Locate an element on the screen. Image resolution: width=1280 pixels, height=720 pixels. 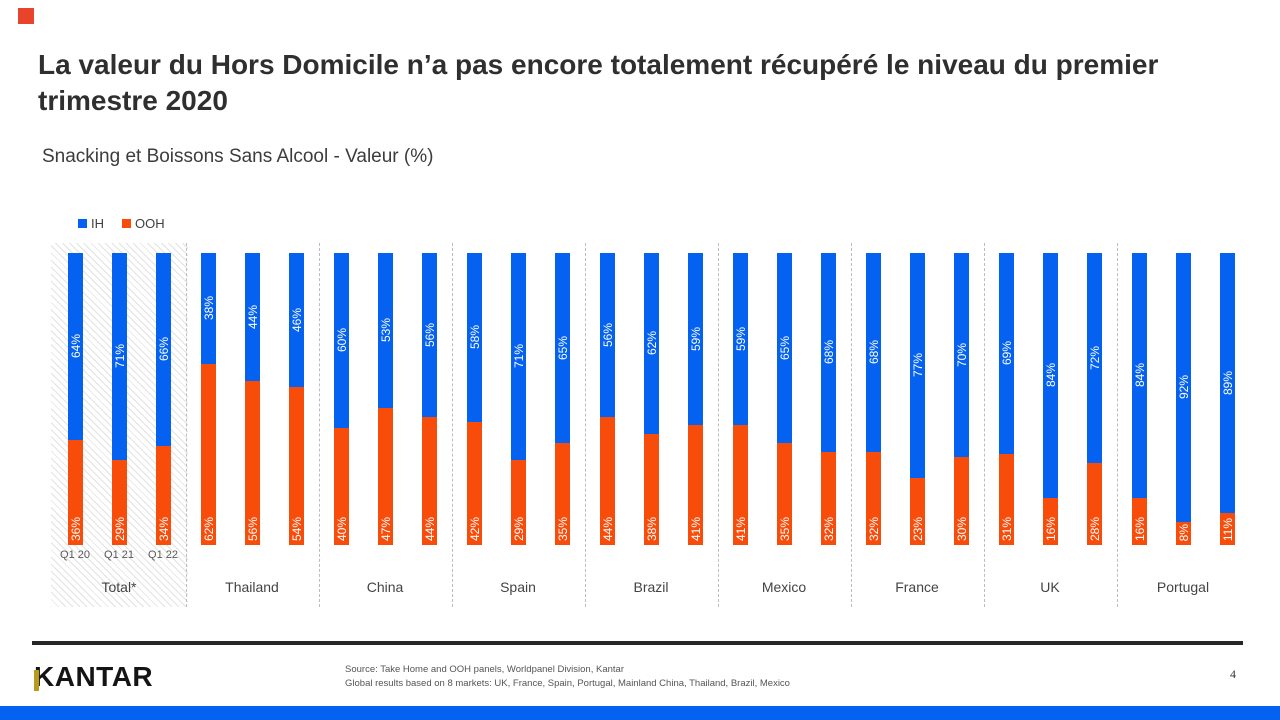
group-label: Mexico is located at coordinates (784, 587).